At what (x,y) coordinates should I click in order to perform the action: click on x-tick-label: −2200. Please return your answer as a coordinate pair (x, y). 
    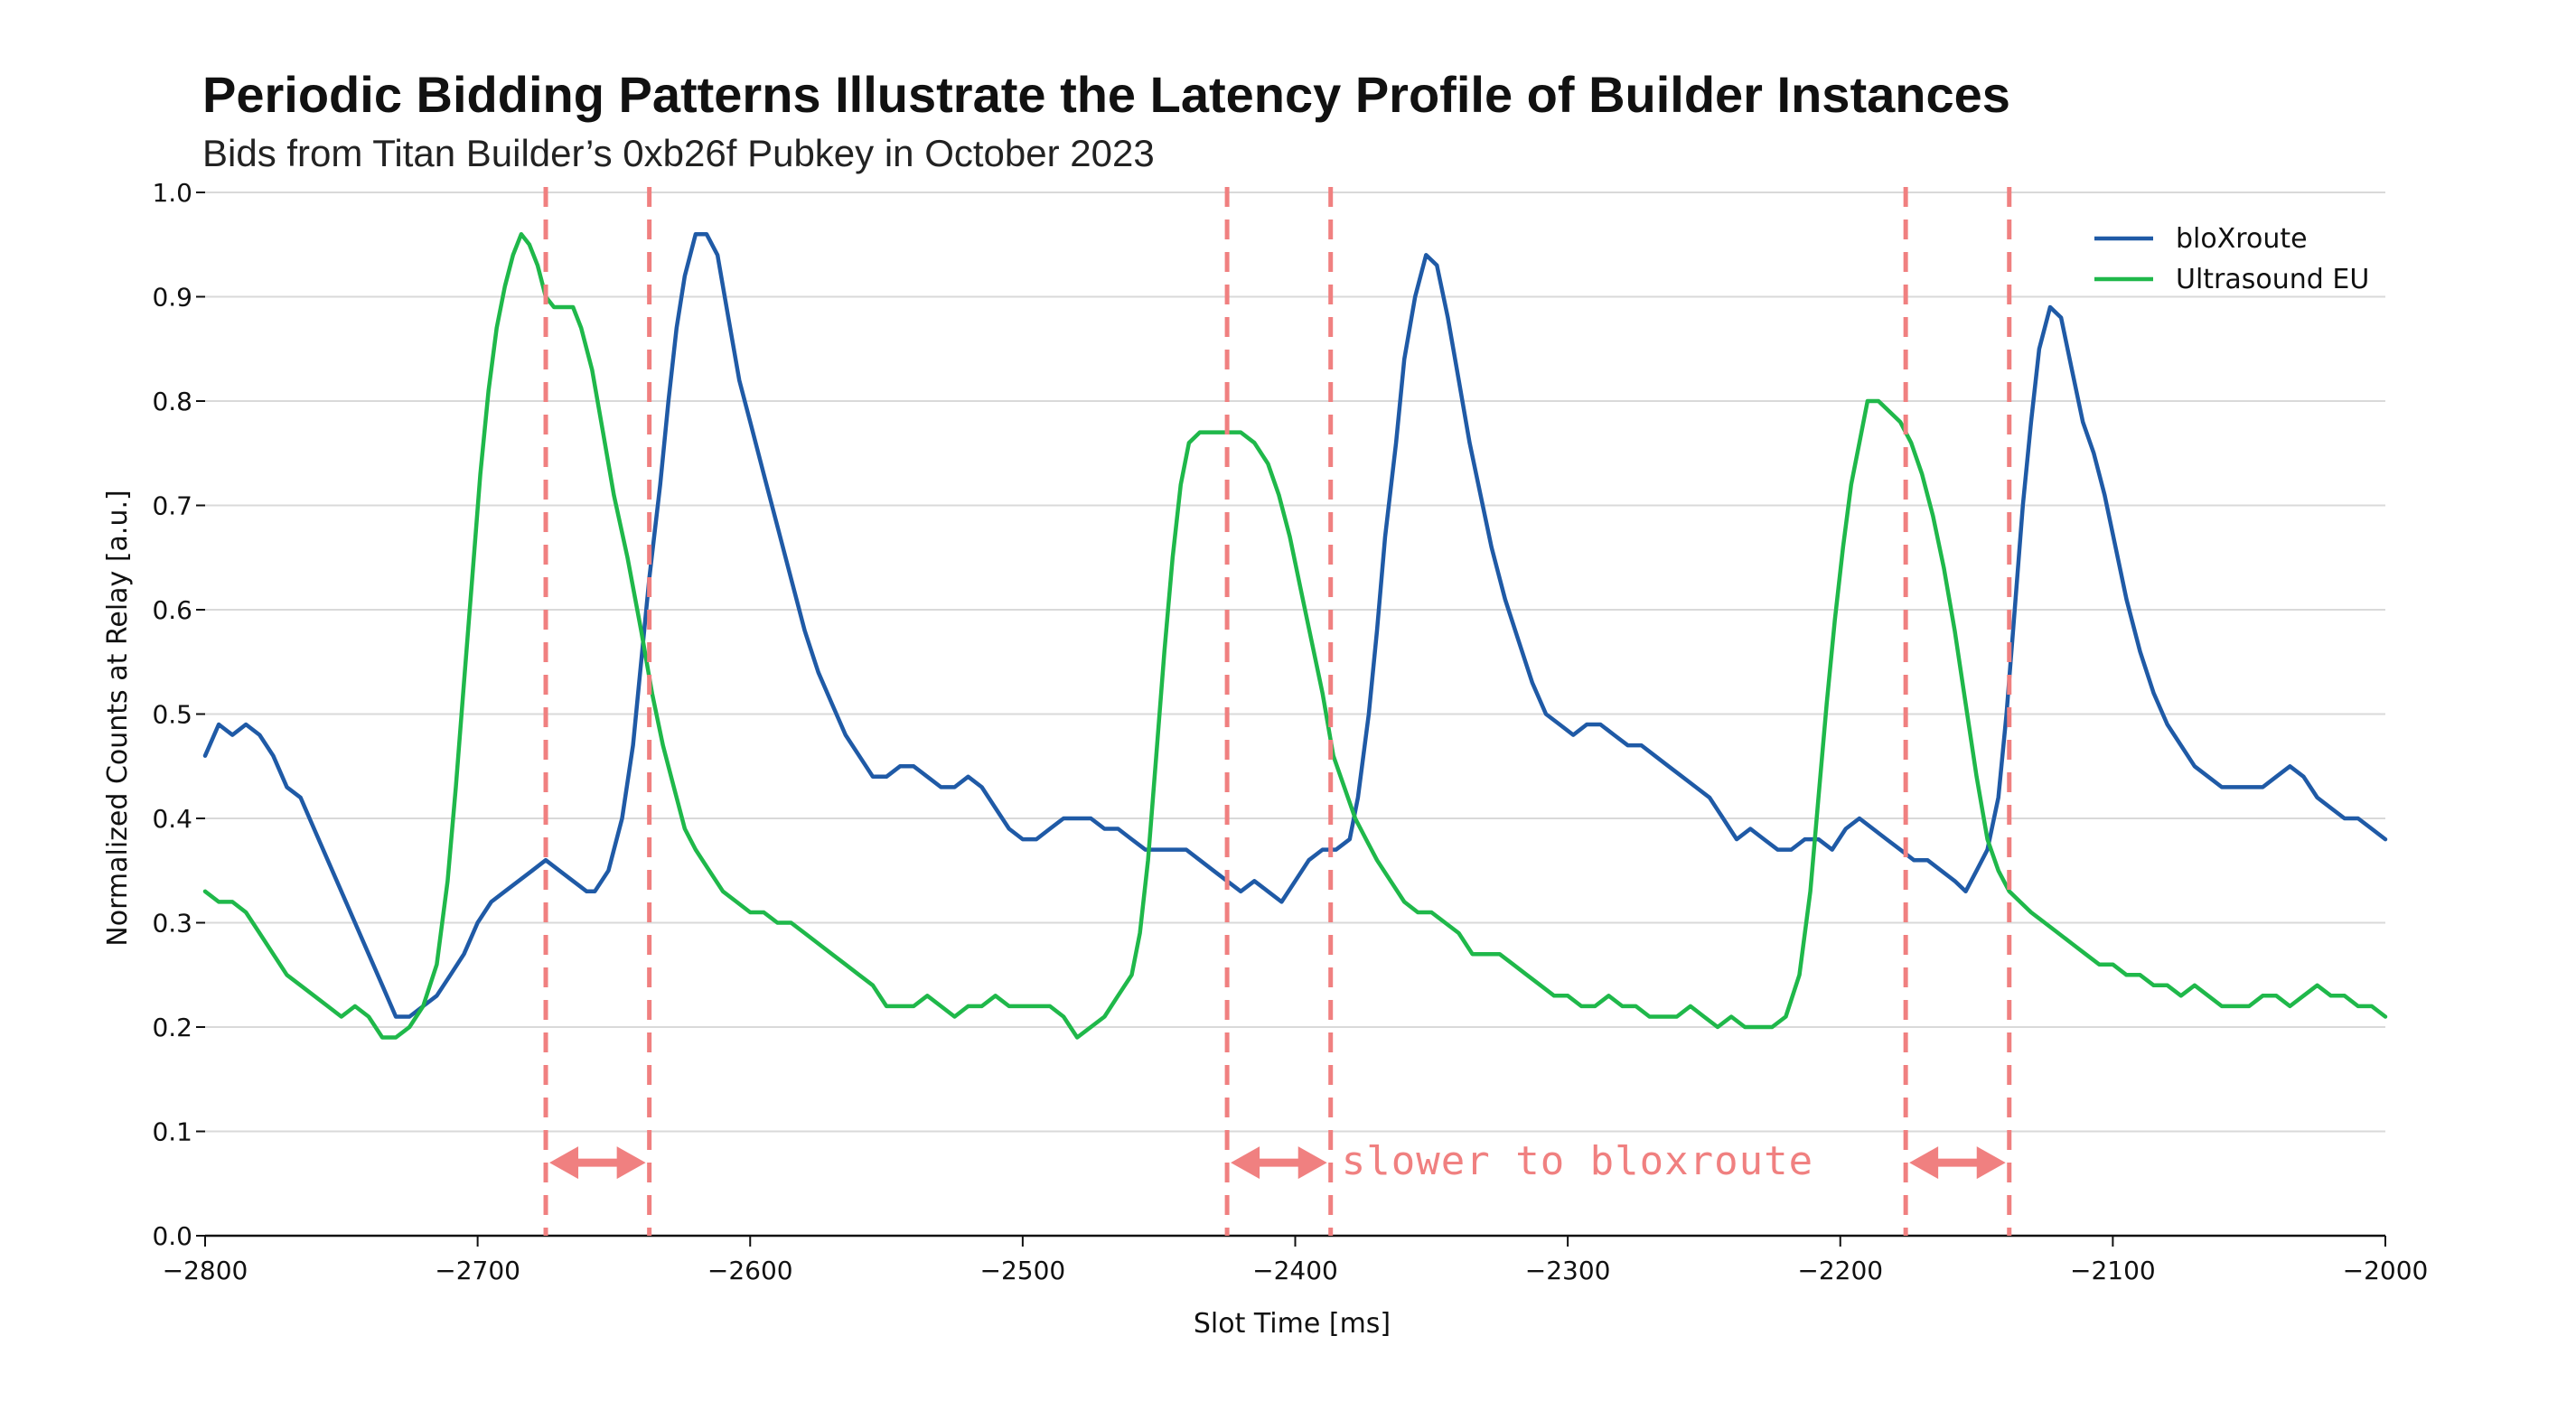
    Looking at the image, I should click on (1840, 1271).